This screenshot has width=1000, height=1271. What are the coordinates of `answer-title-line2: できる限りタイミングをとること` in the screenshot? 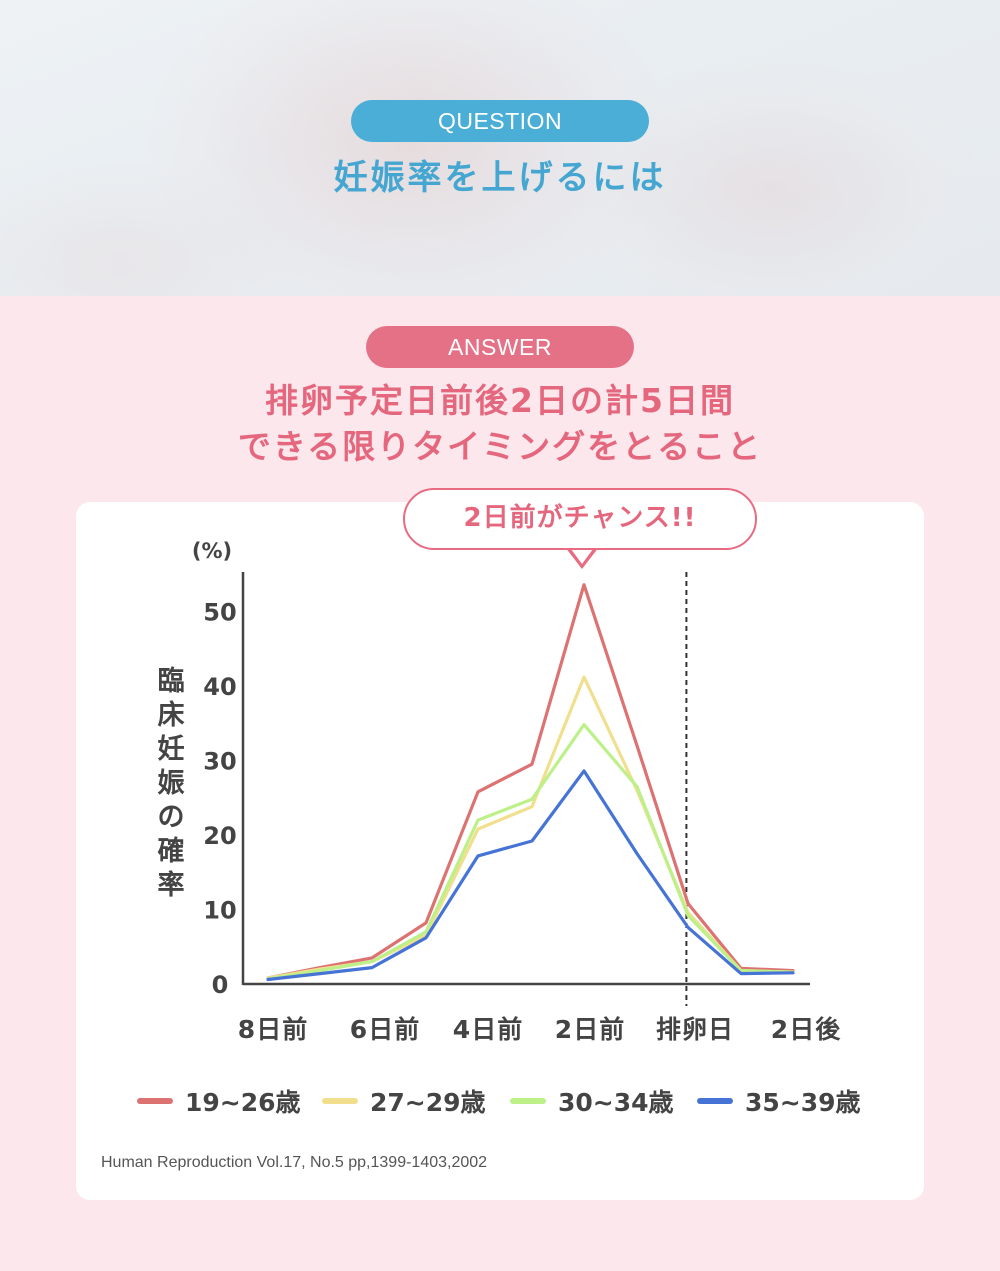 It's located at (500, 446).